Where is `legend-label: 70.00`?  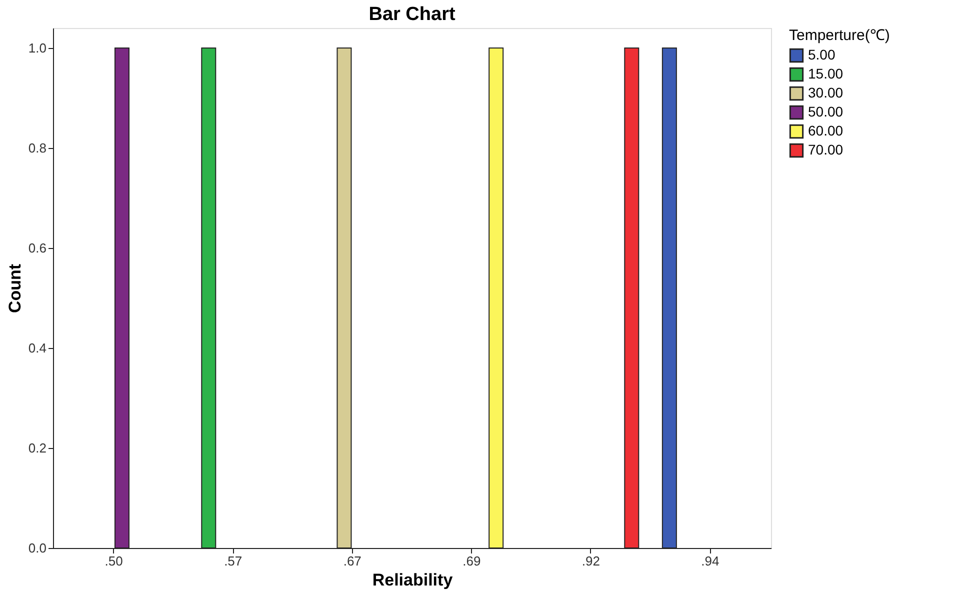 legend-label: 70.00 is located at coordinates (826, 150).